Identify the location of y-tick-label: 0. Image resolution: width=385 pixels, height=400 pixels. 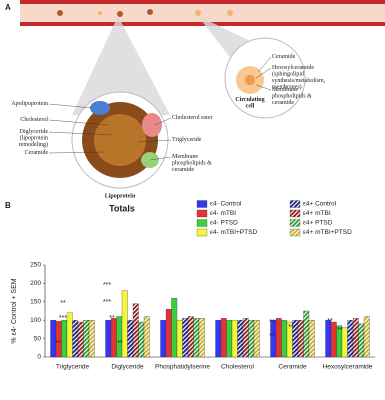
(39, 357).